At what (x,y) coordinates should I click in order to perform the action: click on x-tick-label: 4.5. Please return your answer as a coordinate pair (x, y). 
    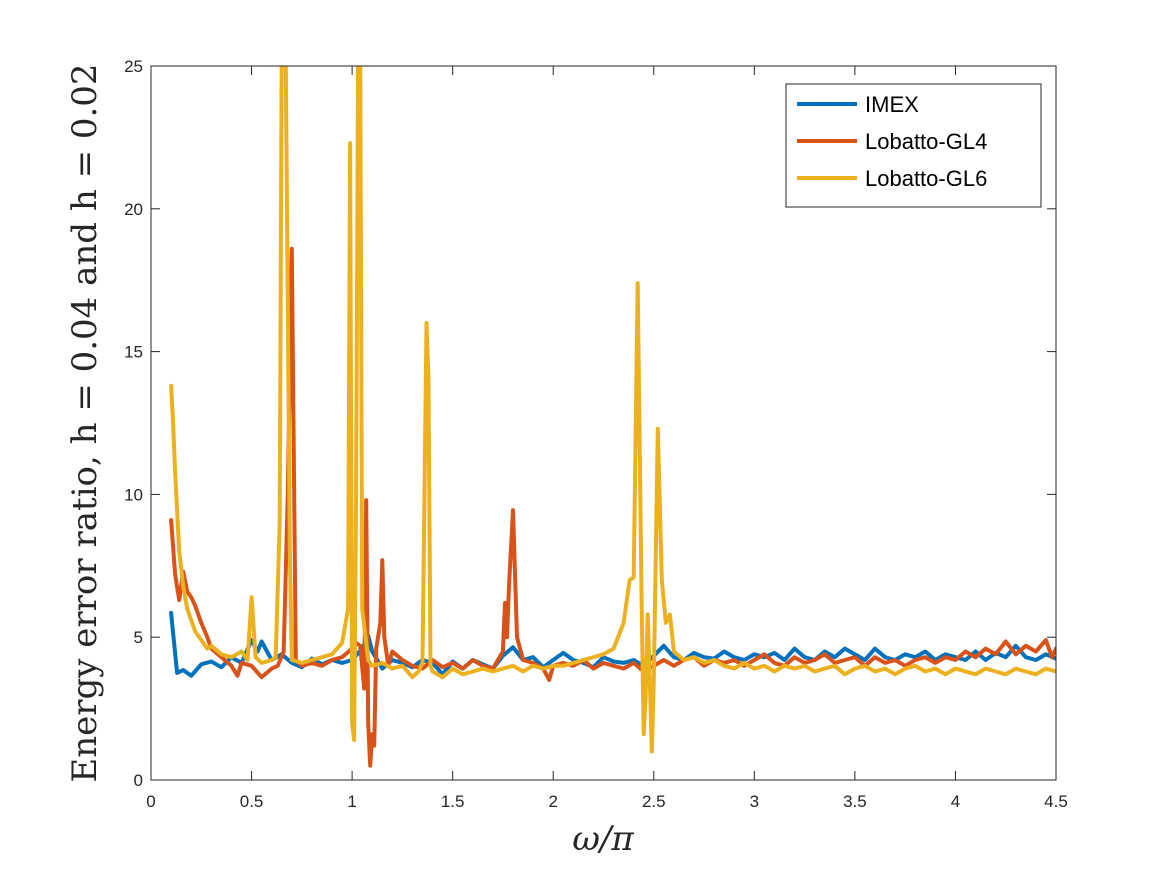
    Looking at the image, I should click on (1056, 801).